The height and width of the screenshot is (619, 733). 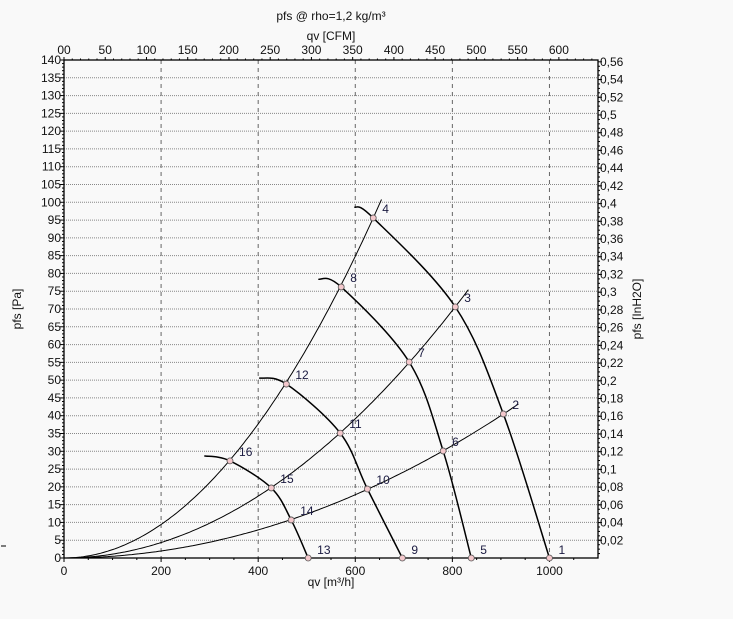 What do you see at coordinates (353, 278) in the screenshot?
I see `point-label: 8` at bounding box center [353, 278].